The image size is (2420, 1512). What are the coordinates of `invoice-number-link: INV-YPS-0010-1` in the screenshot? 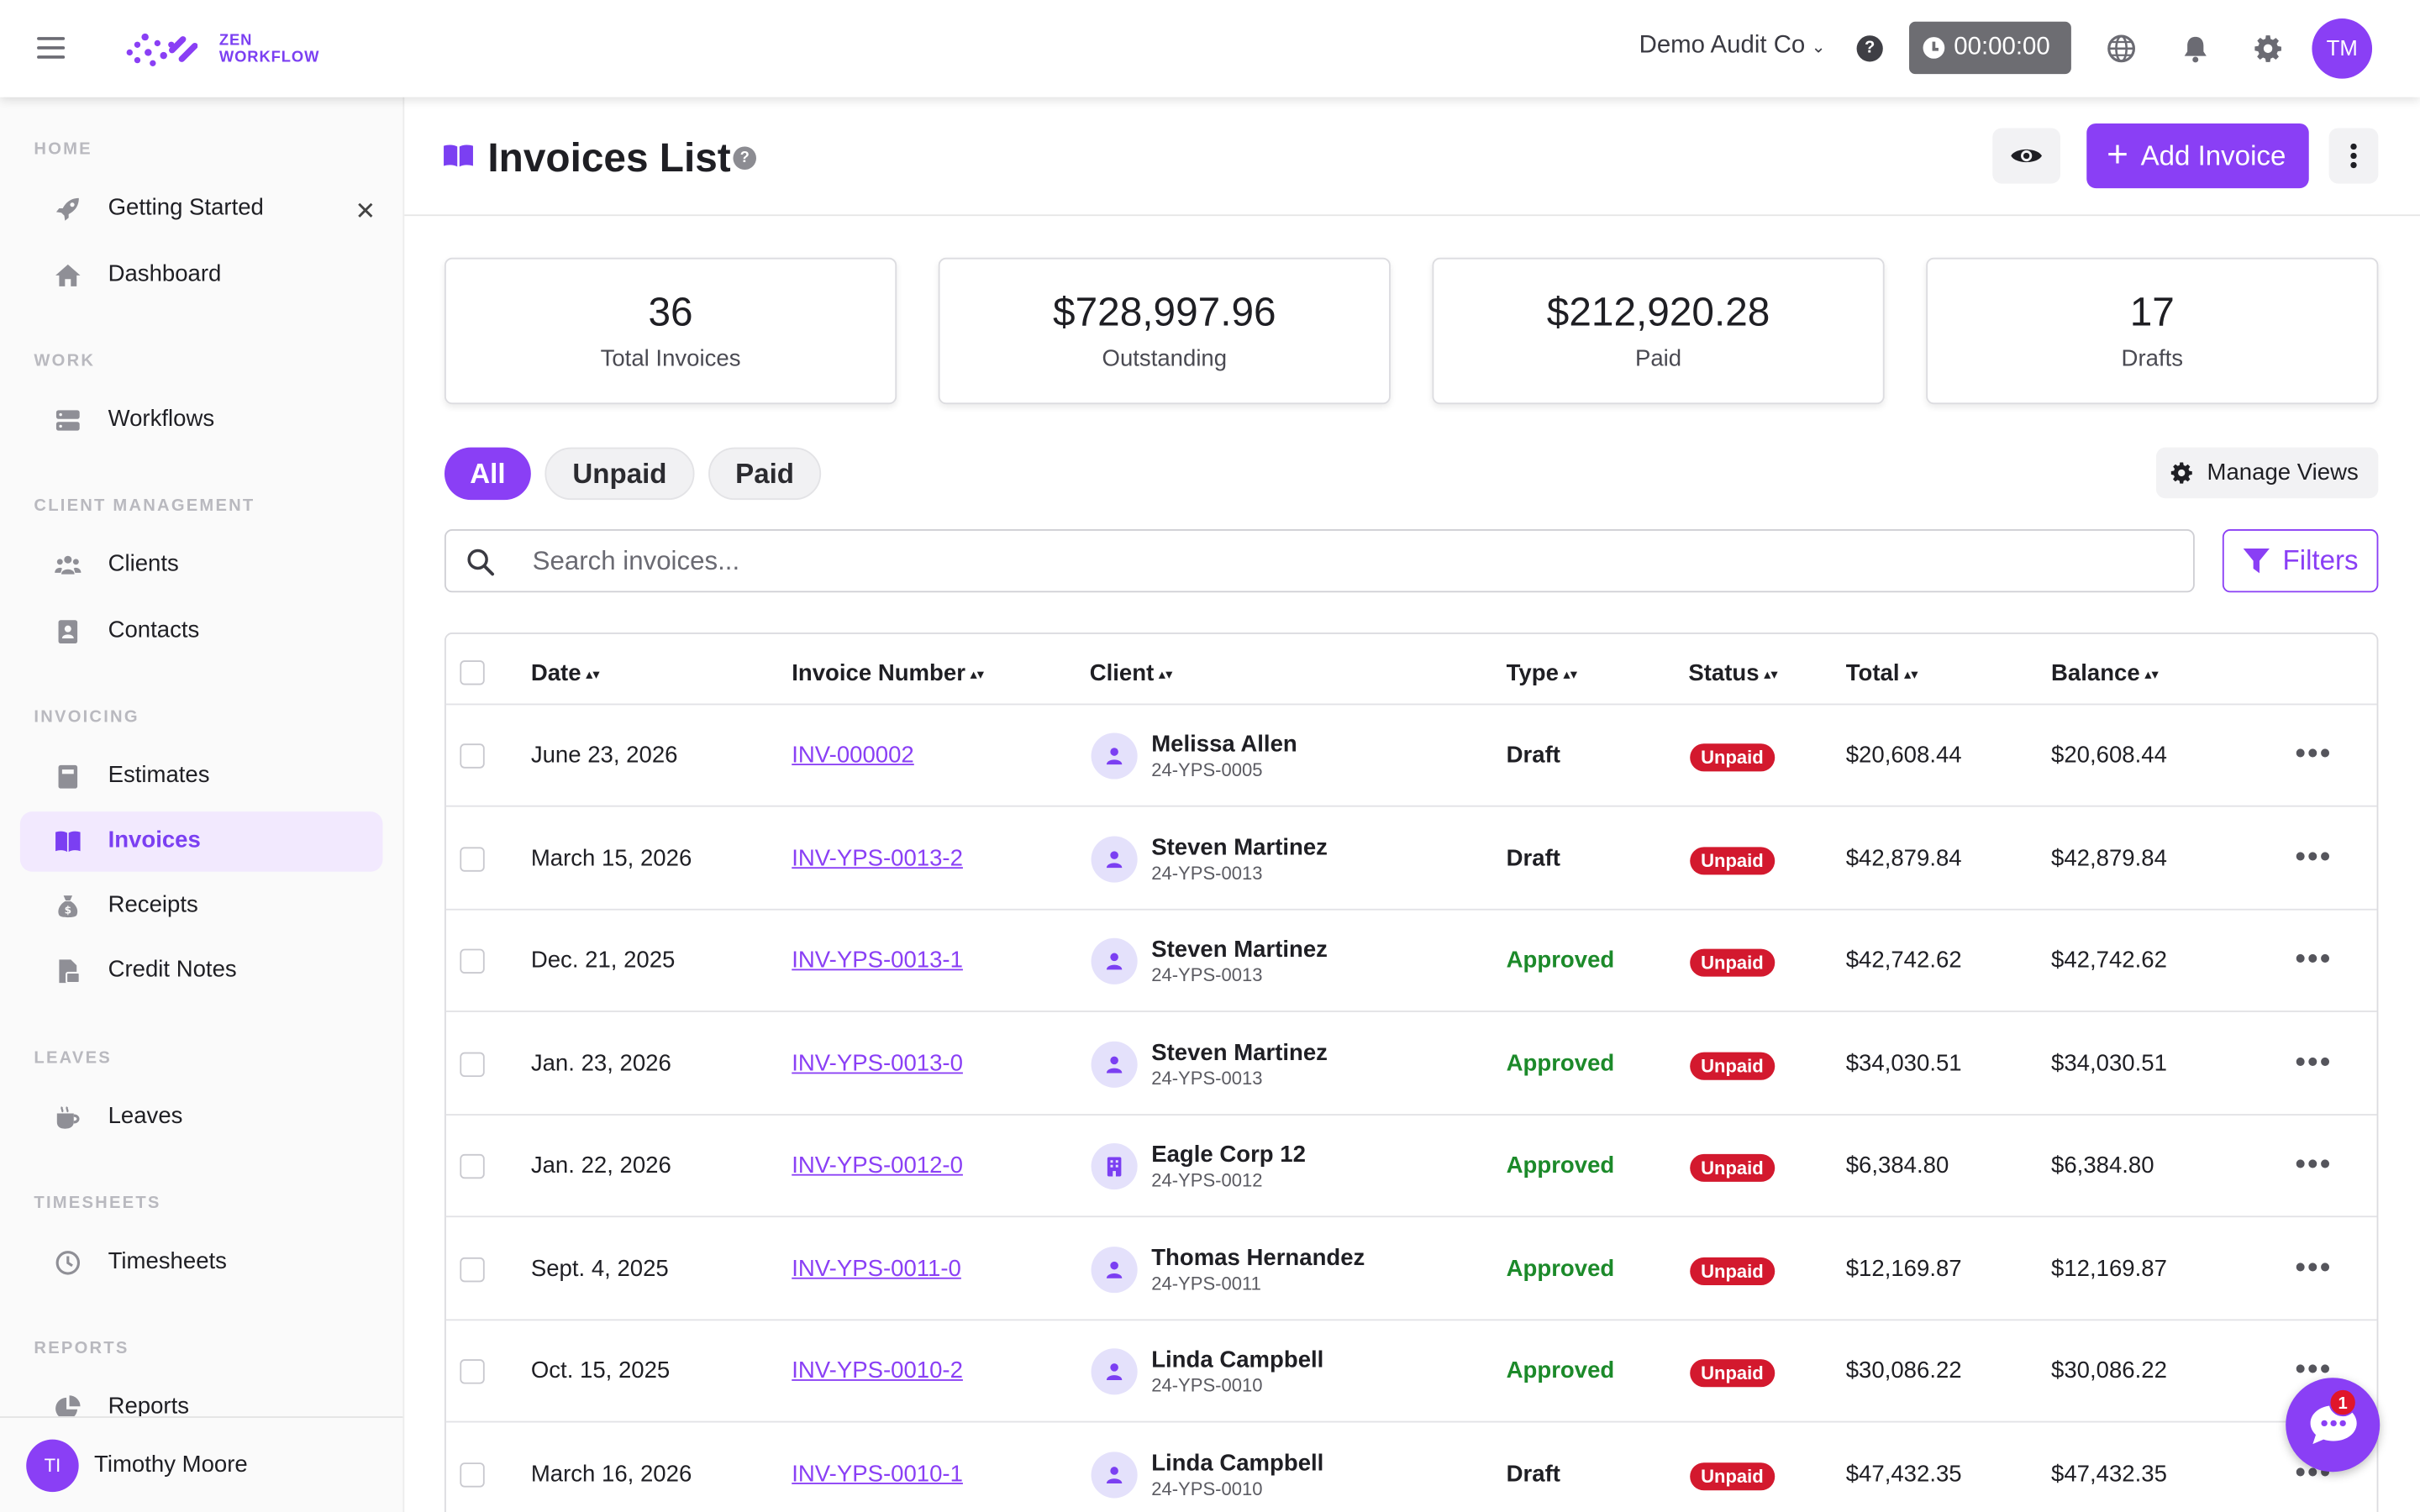 It's located at (877, 1473).